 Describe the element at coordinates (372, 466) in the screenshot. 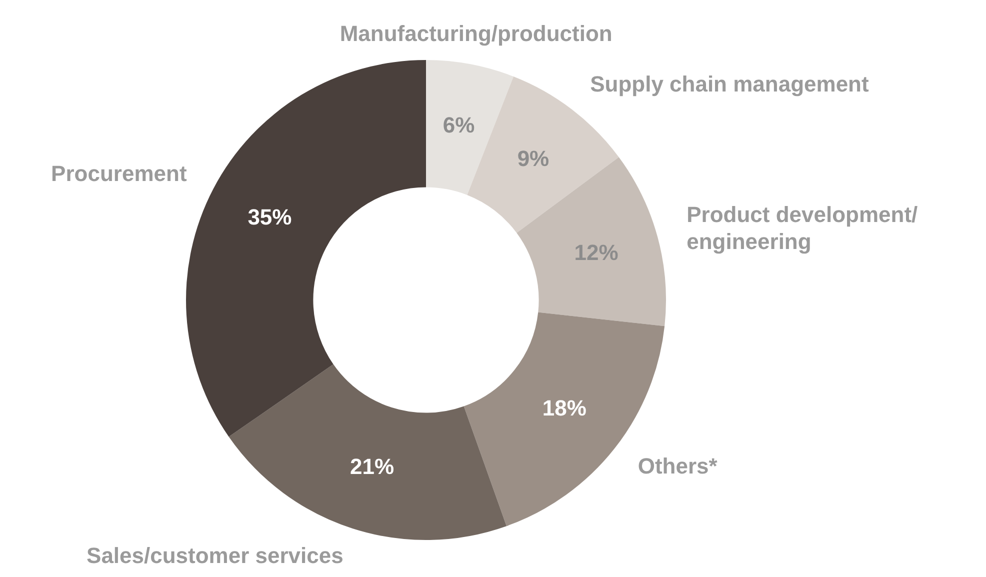

I see `data-label: 21%` at that location.